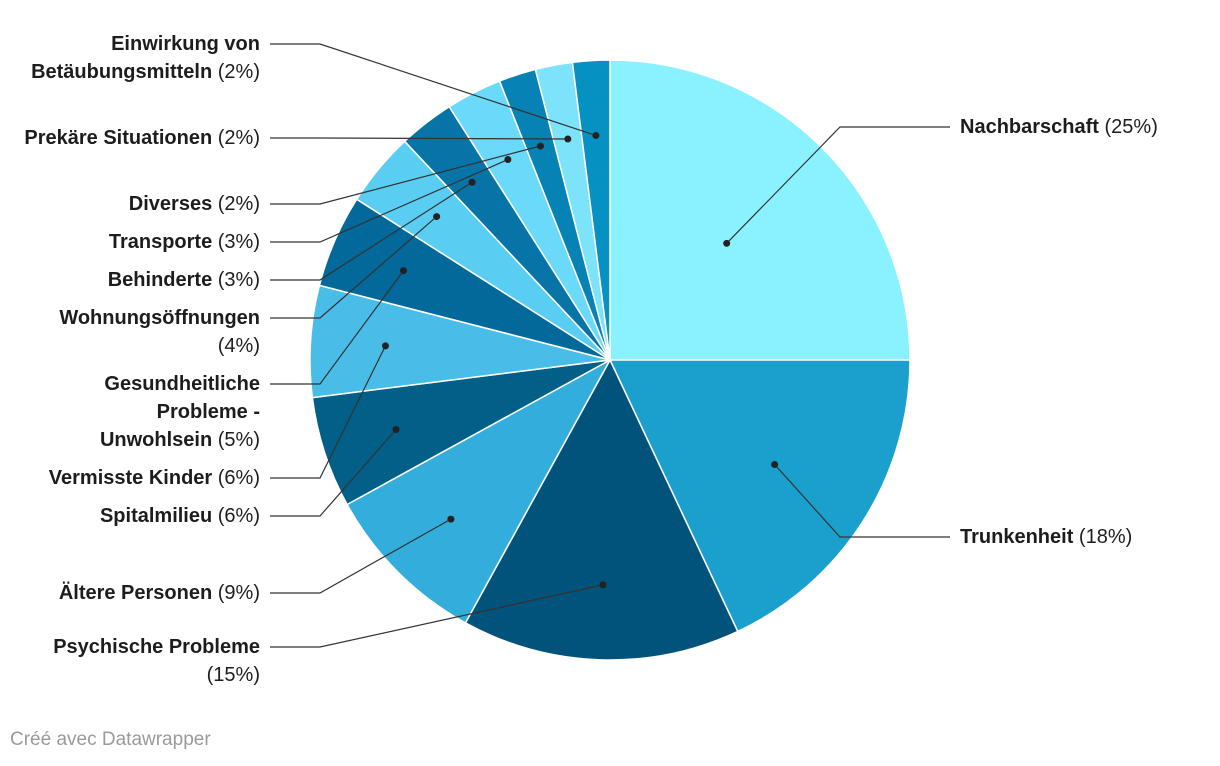 The width and height of the screenshot is (1220, 766). What do you see at coordinates (862, 501) in the screenshot?
I see `leader-line-trunkenheit` at bounding box center [862, 501].